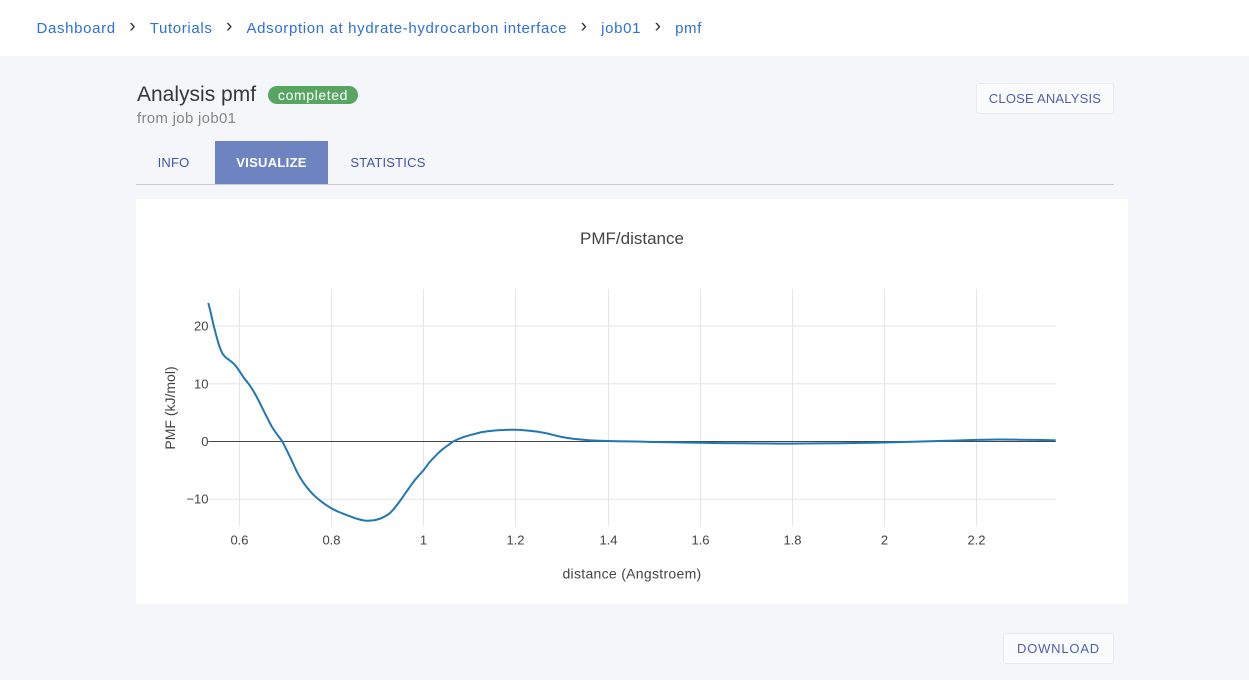  I want to click on svg-text: 0.6, so click(239, 540).